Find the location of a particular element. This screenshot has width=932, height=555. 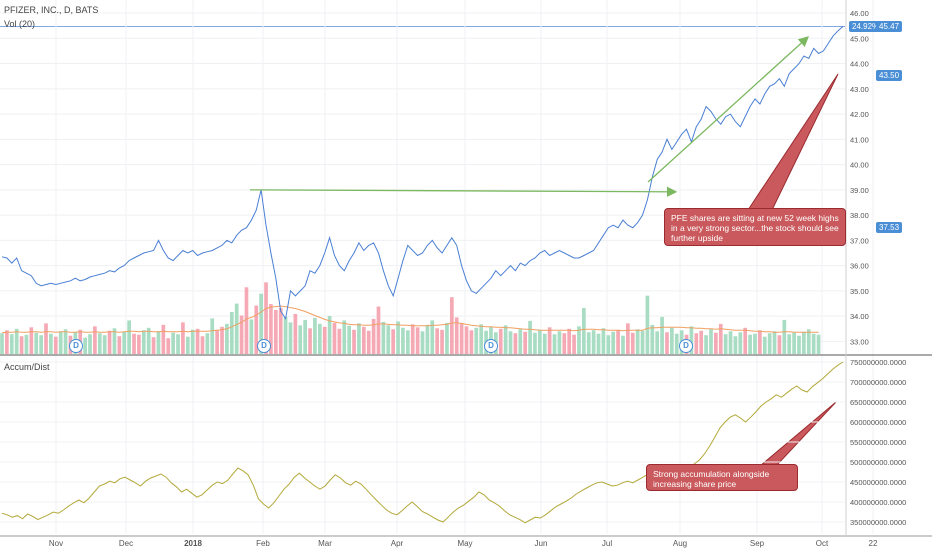

price-tick-label: 35.00 is located at coordinates (859, 291).